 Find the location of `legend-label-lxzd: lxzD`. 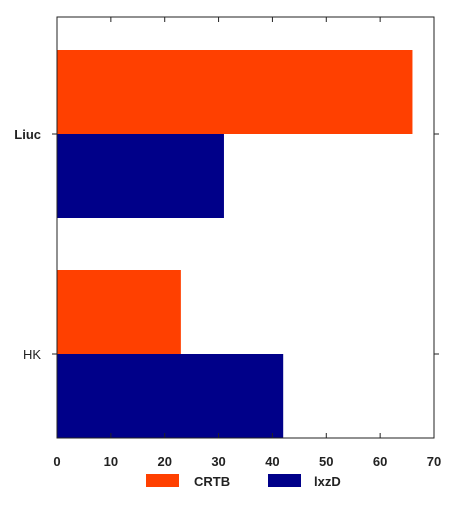

legend-label-lxzd: lxzD is located at coordinates (327, 481).